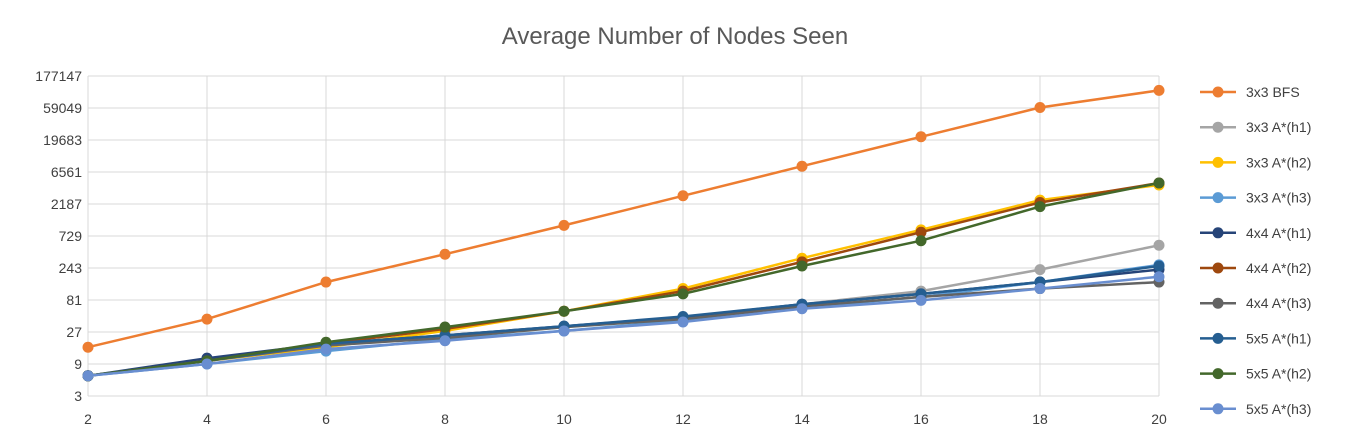 The height and width of the screenshot is (445, 1350). Describe the element at coordinates (62, 108) in the screenshot. I see `y-tick-label: 59049` at that location.